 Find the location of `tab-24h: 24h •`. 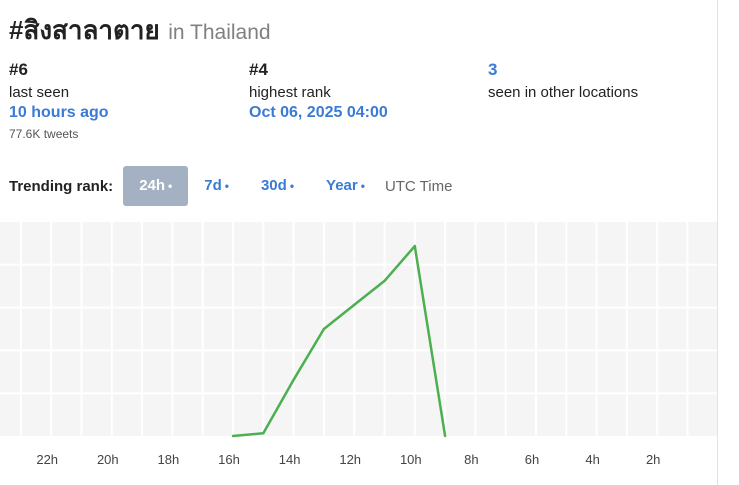

tab-24h: 24h • is located at coordinates (156, 186).